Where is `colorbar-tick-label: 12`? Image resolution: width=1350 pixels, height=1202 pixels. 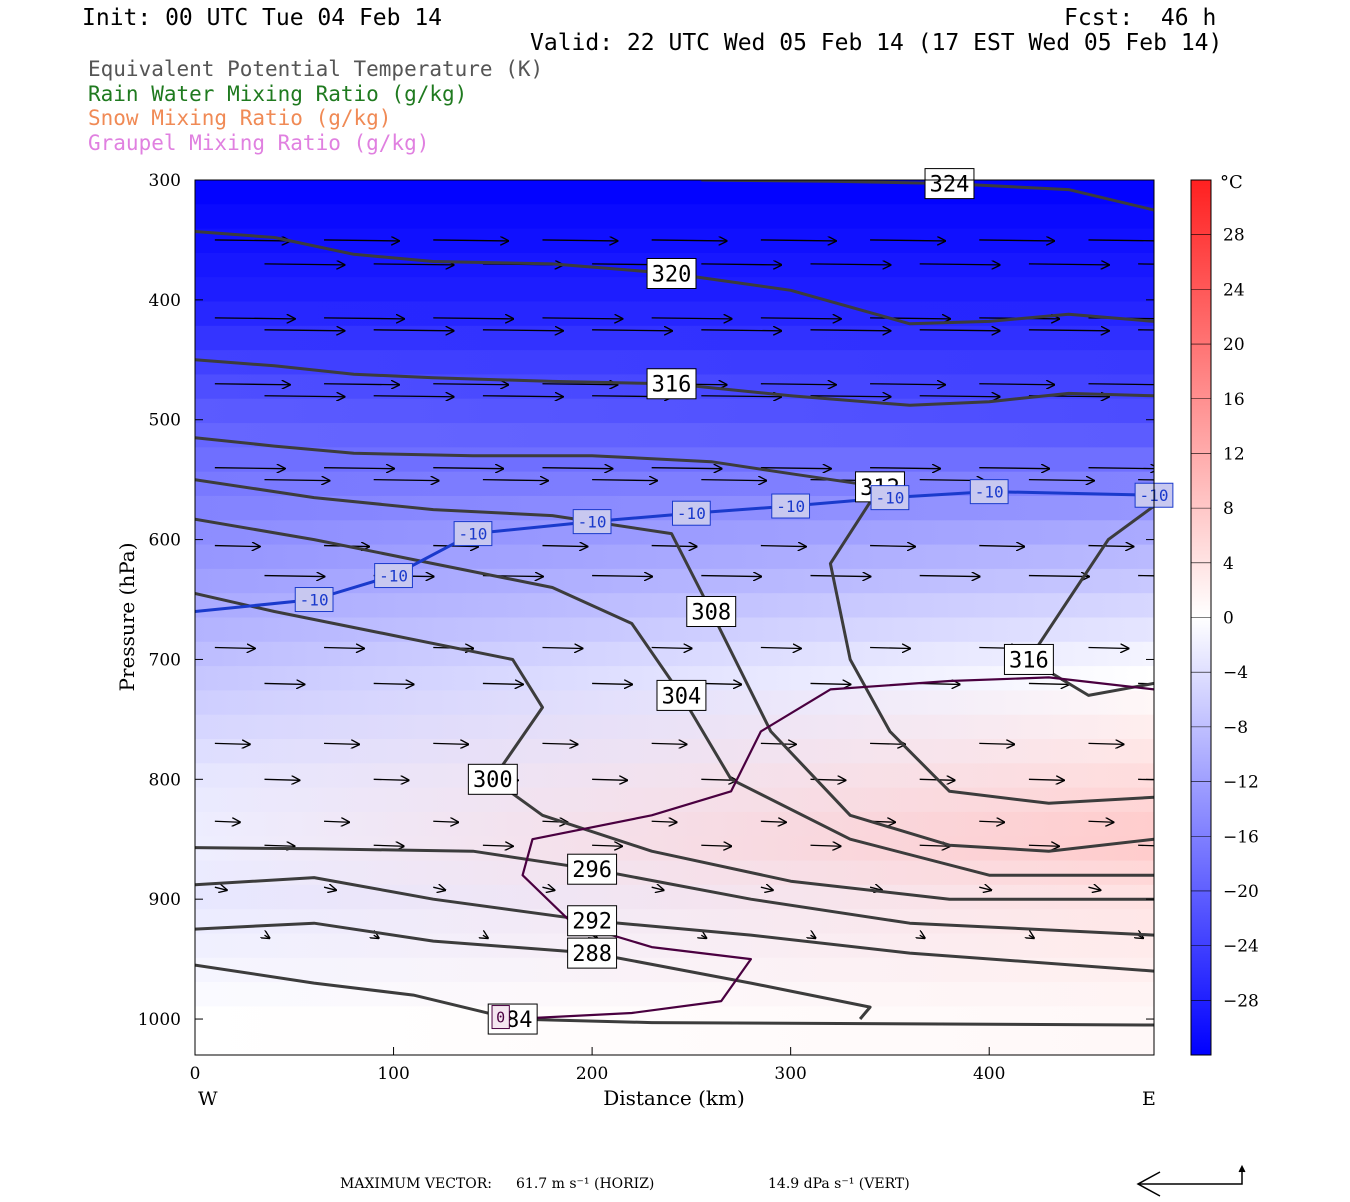 colorbar-tick-label: 12 is located at coordinates (1234, 454).